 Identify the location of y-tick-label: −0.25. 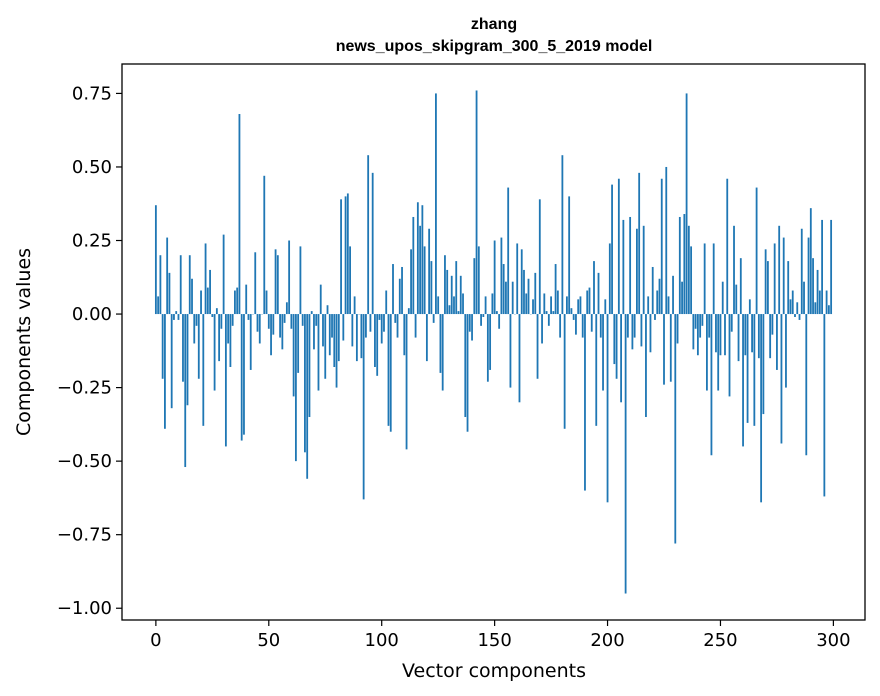
(84, 388).